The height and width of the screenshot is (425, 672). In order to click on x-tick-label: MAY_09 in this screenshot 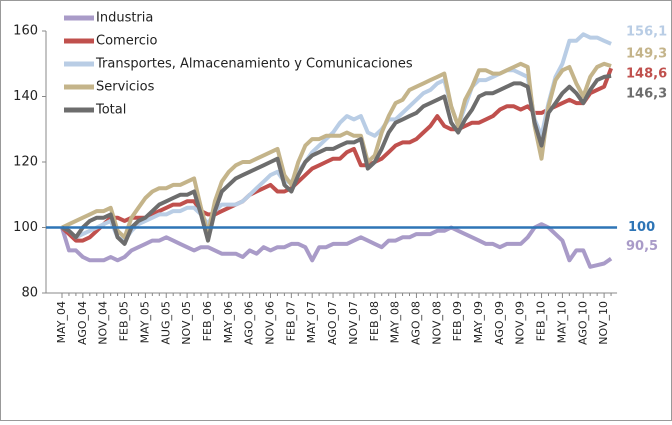, I will do `click(478, 322)`.